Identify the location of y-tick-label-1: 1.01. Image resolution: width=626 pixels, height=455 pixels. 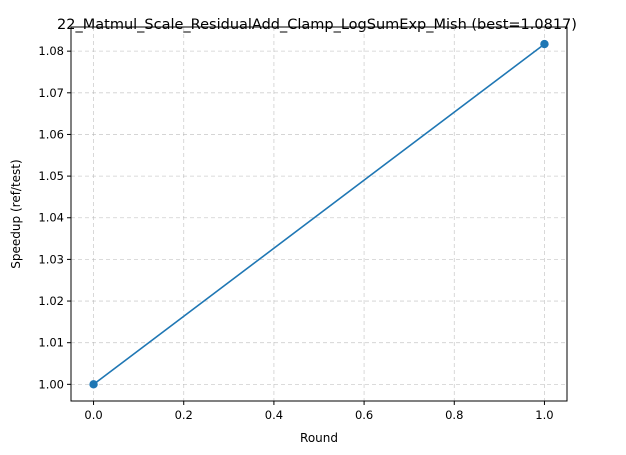
(51, 343).